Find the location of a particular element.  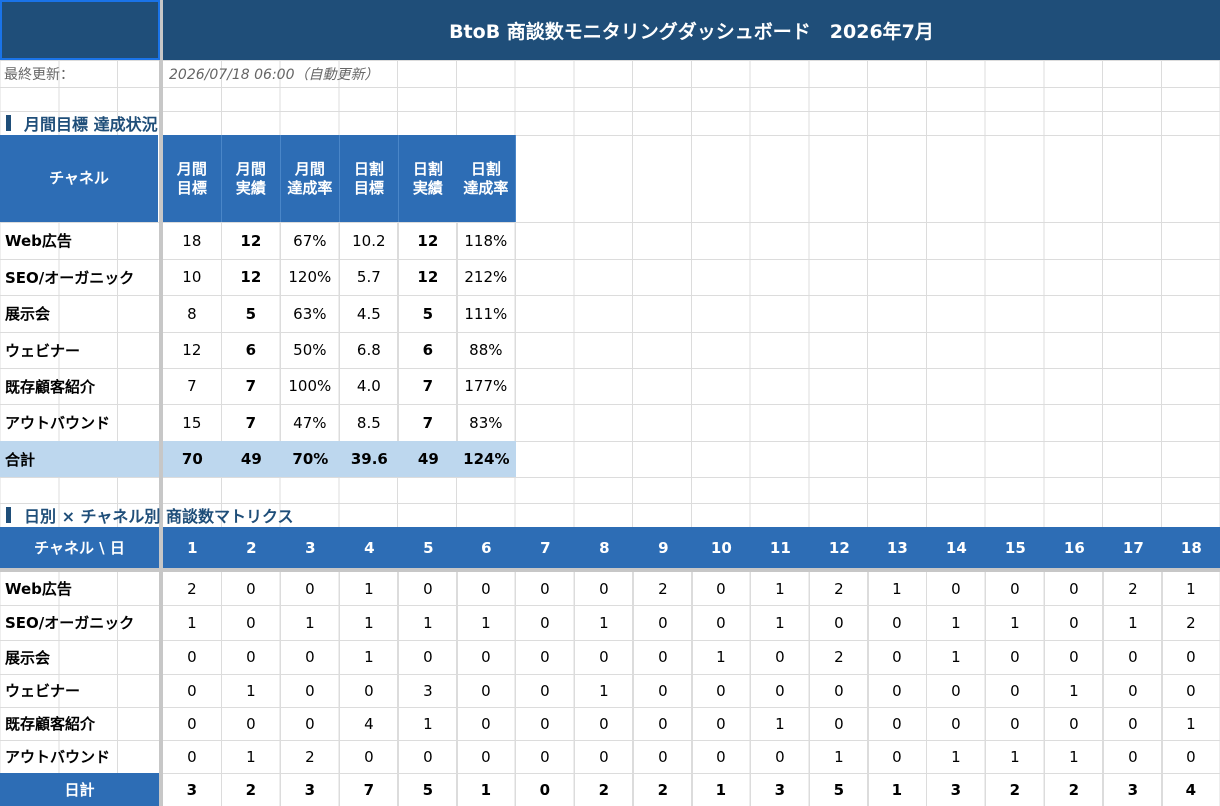

matrix-total-cell: 0 is located at coordinates (545, 789).